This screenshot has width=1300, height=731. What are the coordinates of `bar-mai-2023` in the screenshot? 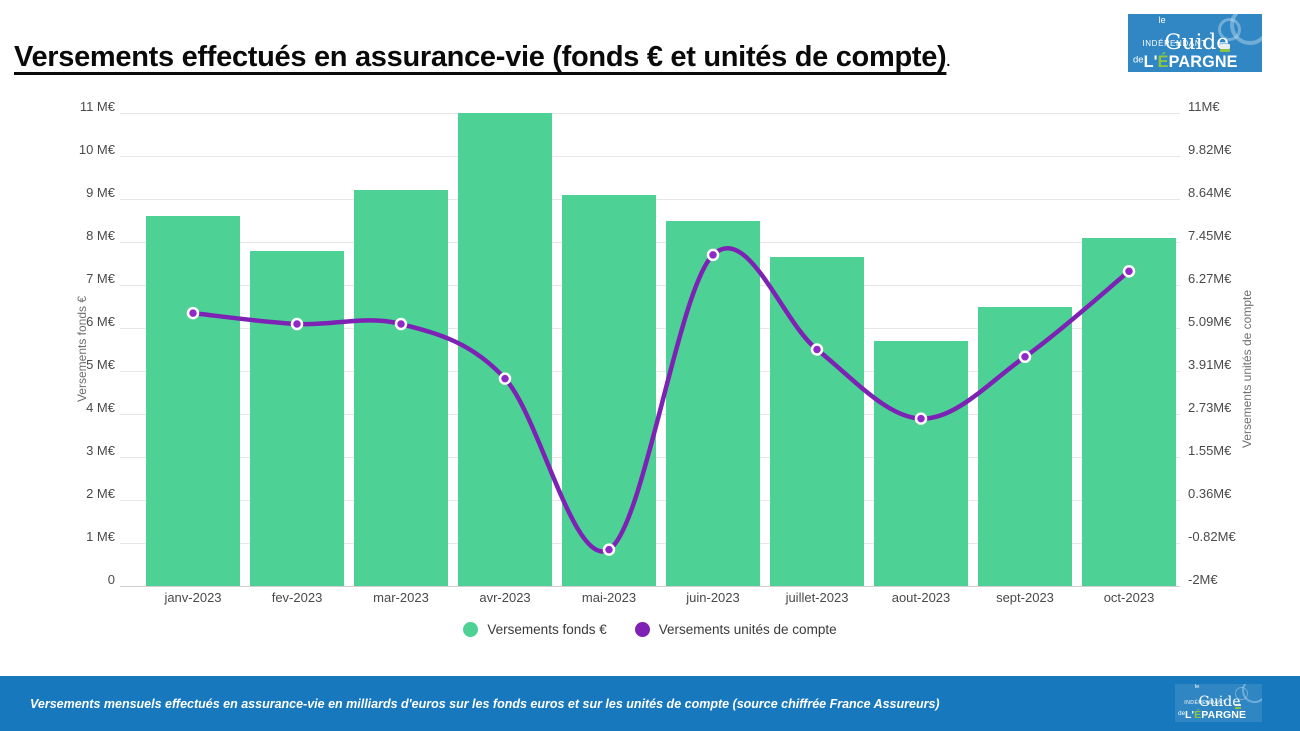 It's located at (609, 390).